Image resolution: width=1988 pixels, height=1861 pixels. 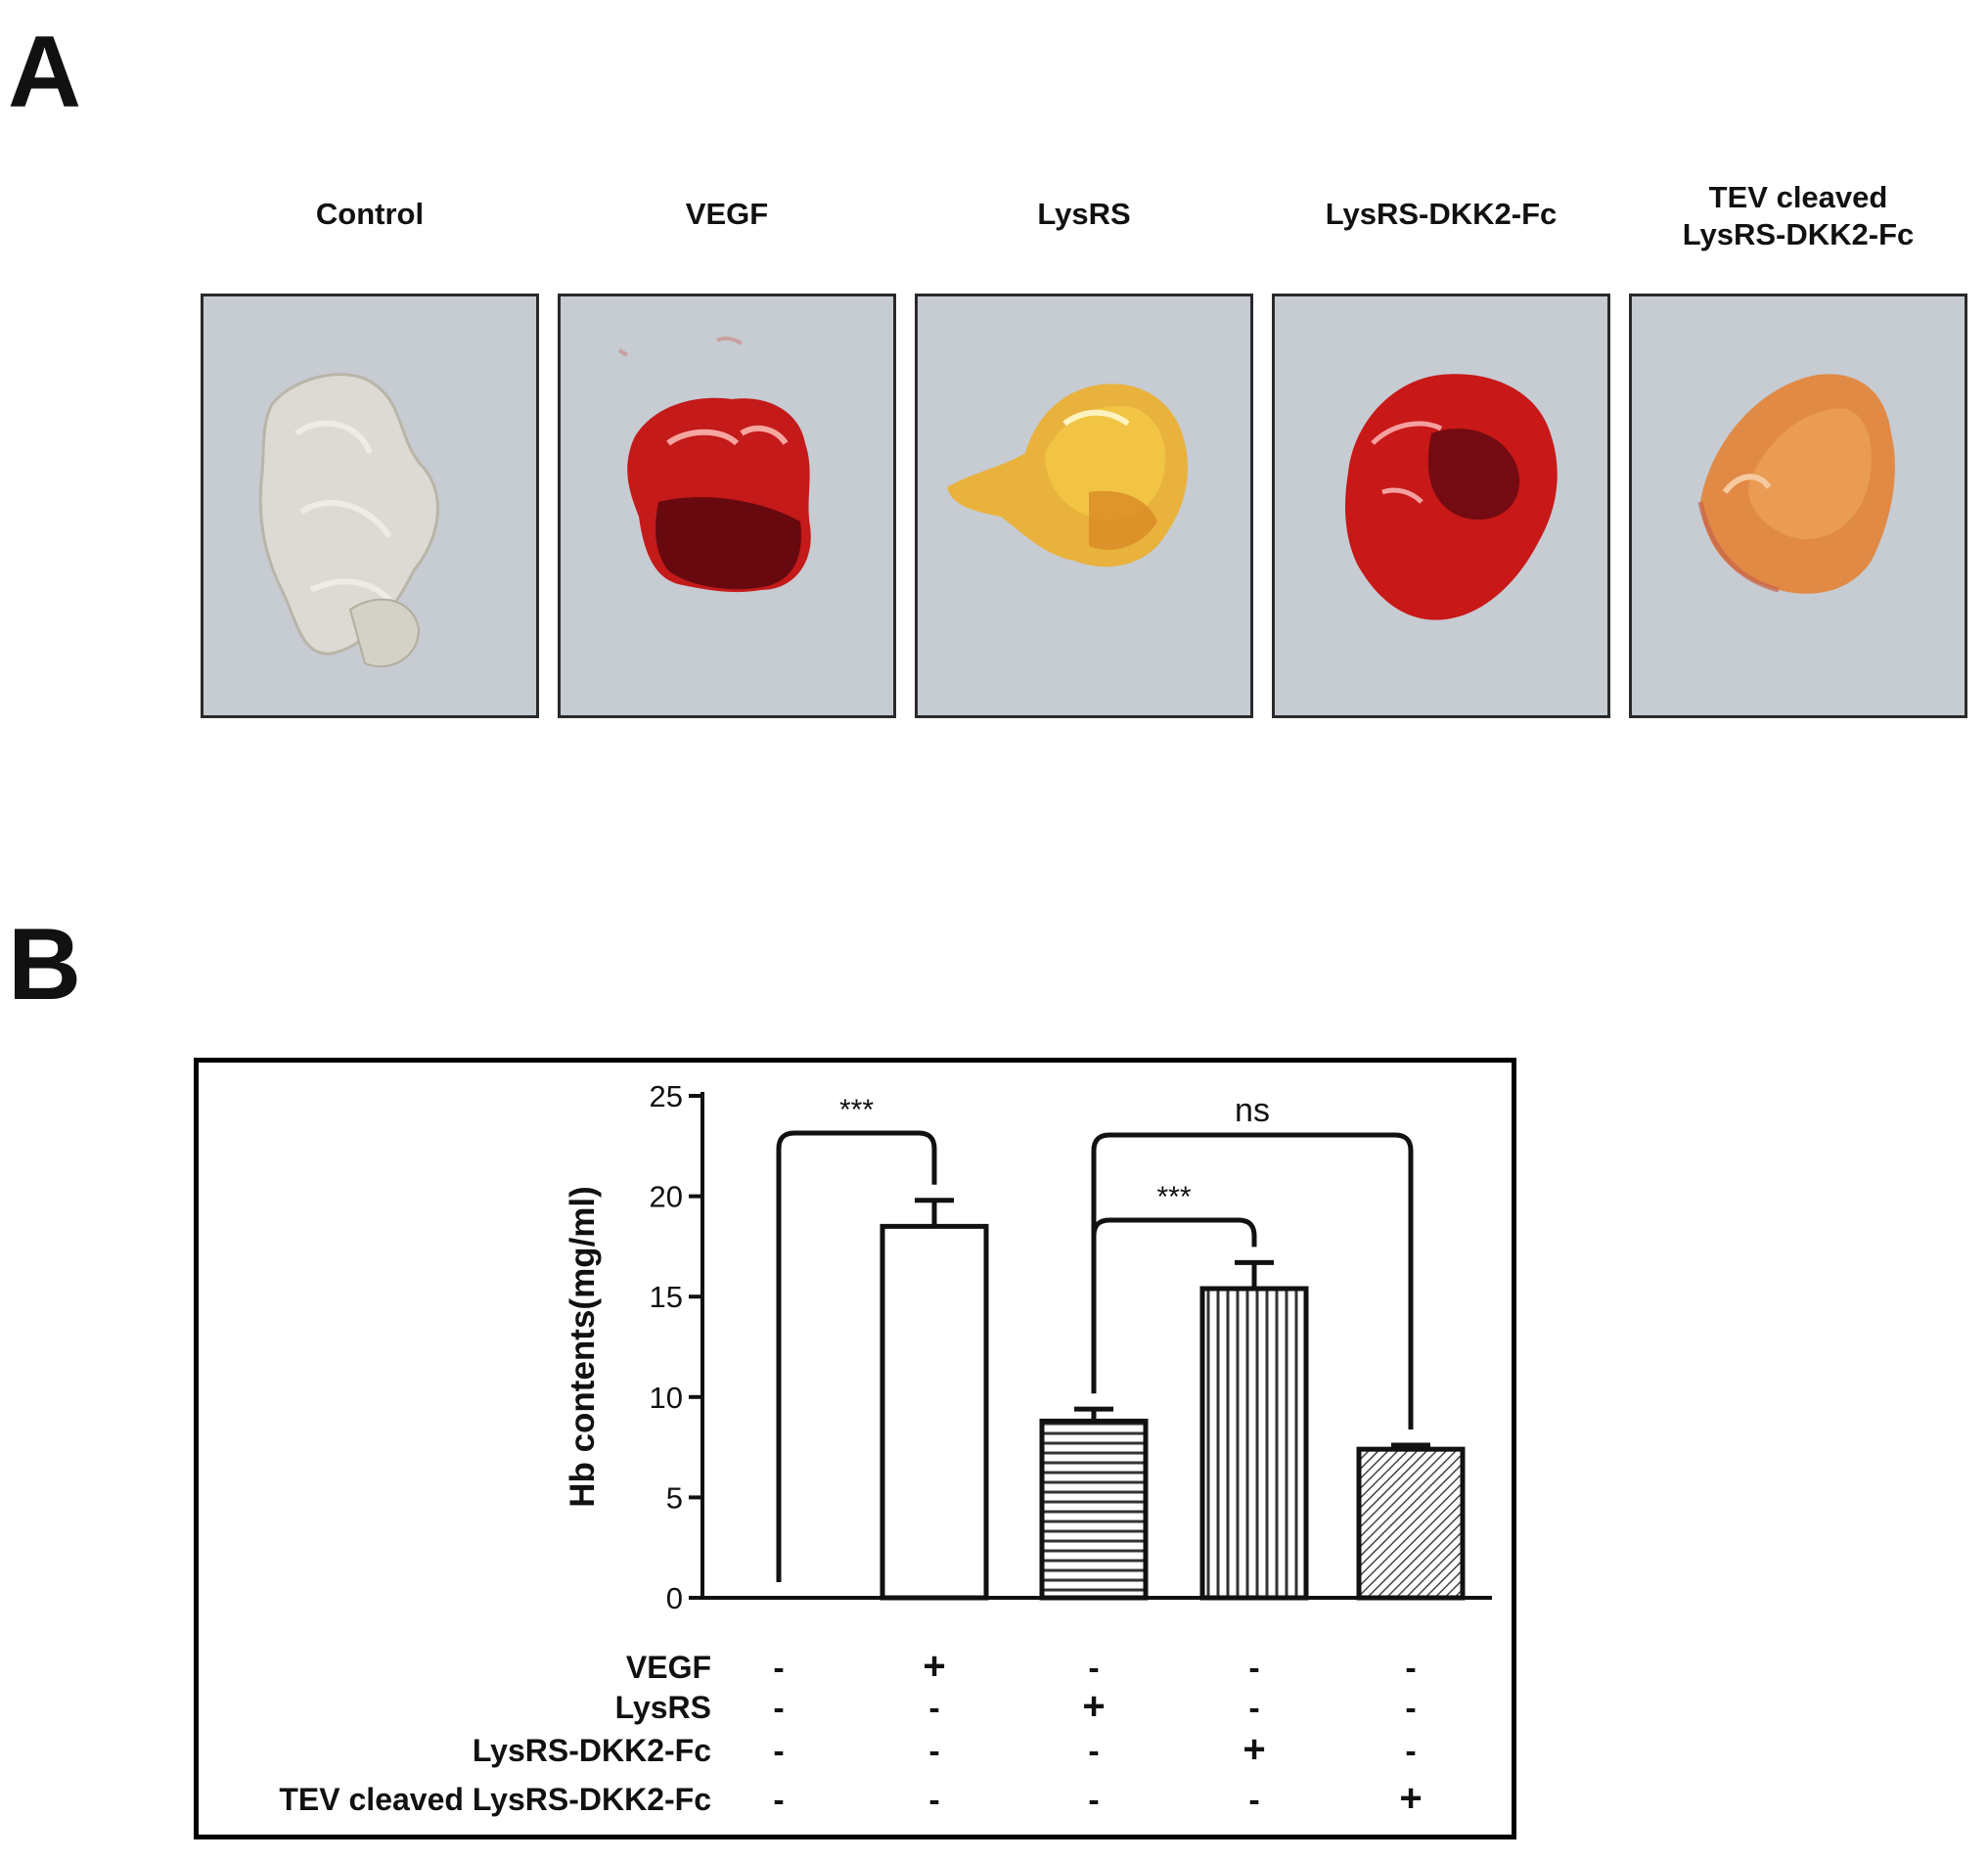 I want to click on photo-vegf, so click(x=727, y=506).